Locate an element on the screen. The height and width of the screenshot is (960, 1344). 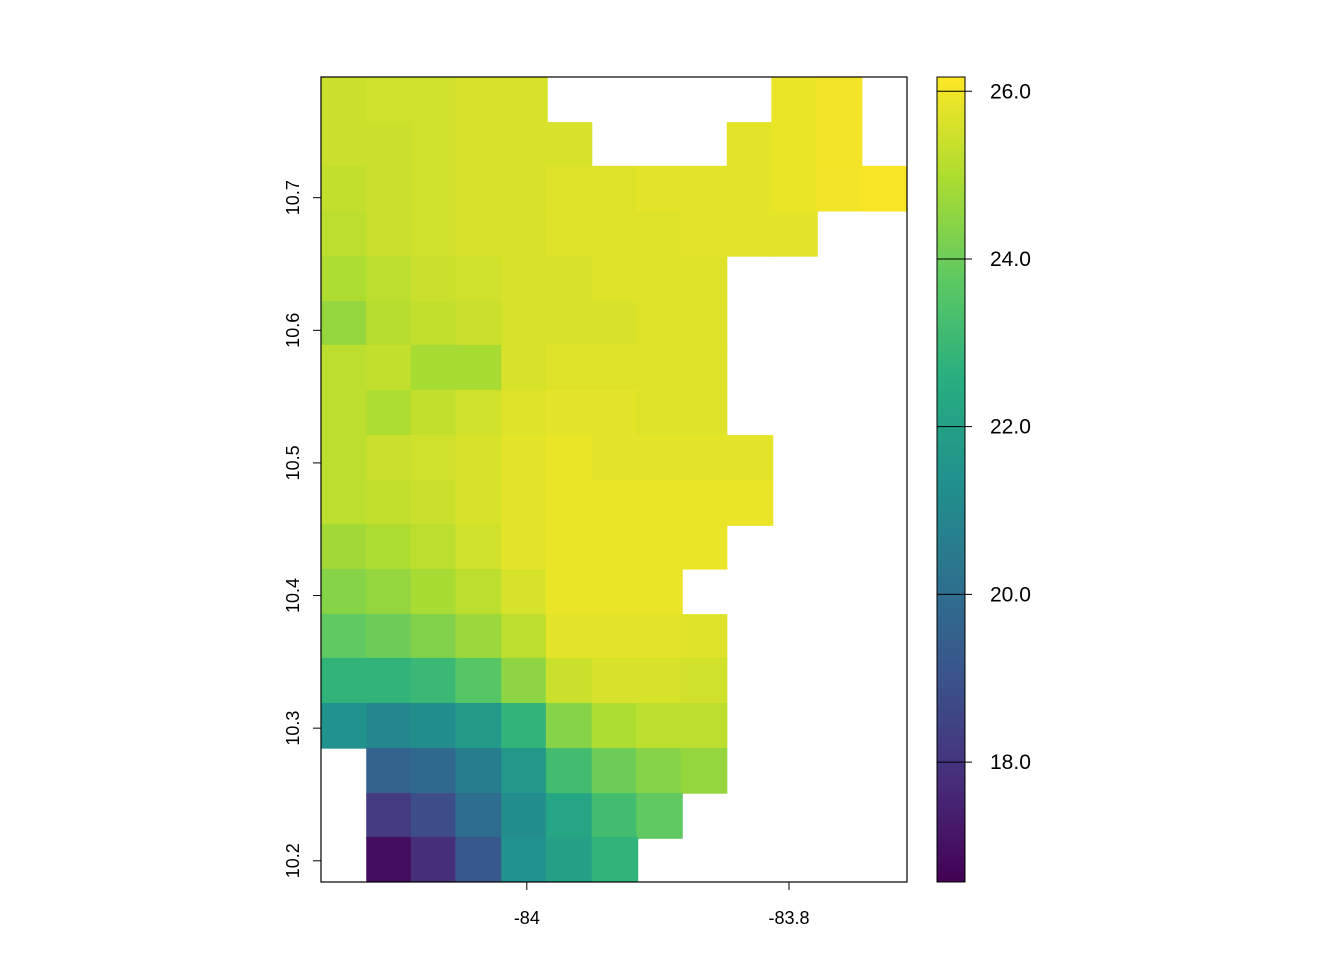
y-tick-label: 10.4 is located at coordinates (293, 595).